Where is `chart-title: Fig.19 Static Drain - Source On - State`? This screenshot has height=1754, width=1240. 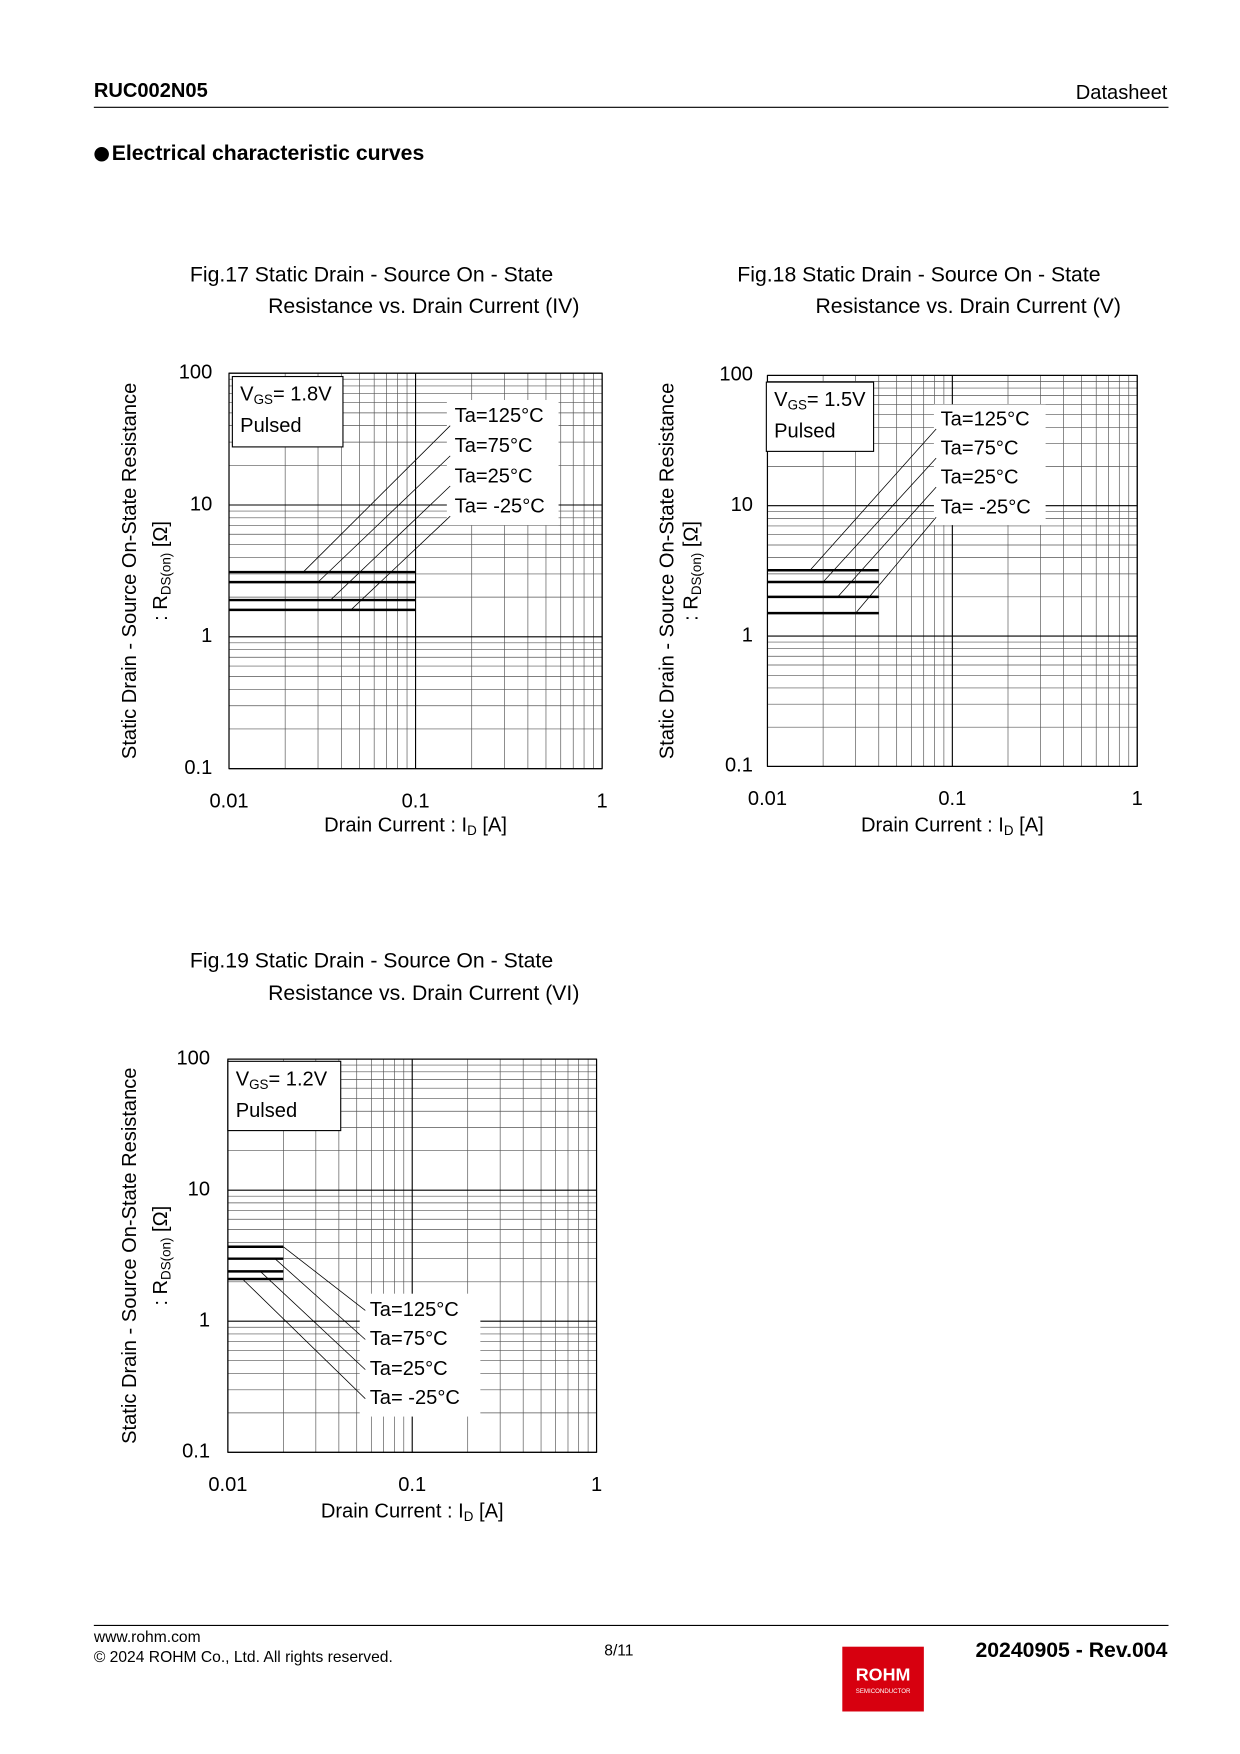 chart-title: Fig.19 Static Drain - Source On - State is located at coordinates (371, 961).